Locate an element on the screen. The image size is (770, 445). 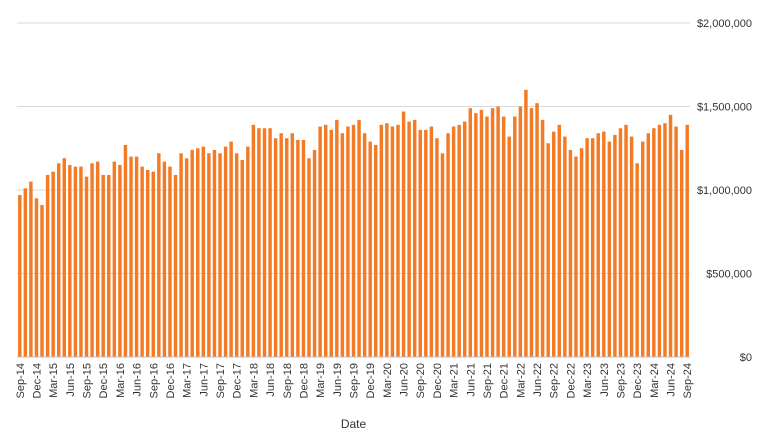
x-tick-label: Jun-17 is located at coordinates (204, 380).